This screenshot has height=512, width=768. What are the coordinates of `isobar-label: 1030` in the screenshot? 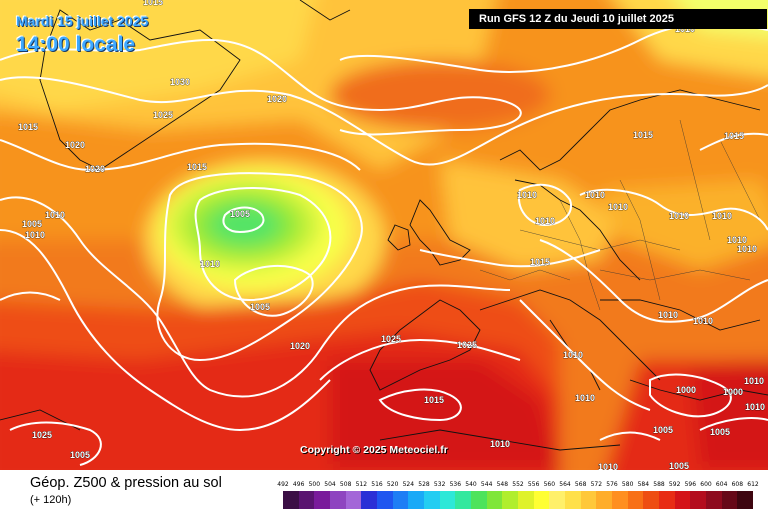 It's located at (180, 82).